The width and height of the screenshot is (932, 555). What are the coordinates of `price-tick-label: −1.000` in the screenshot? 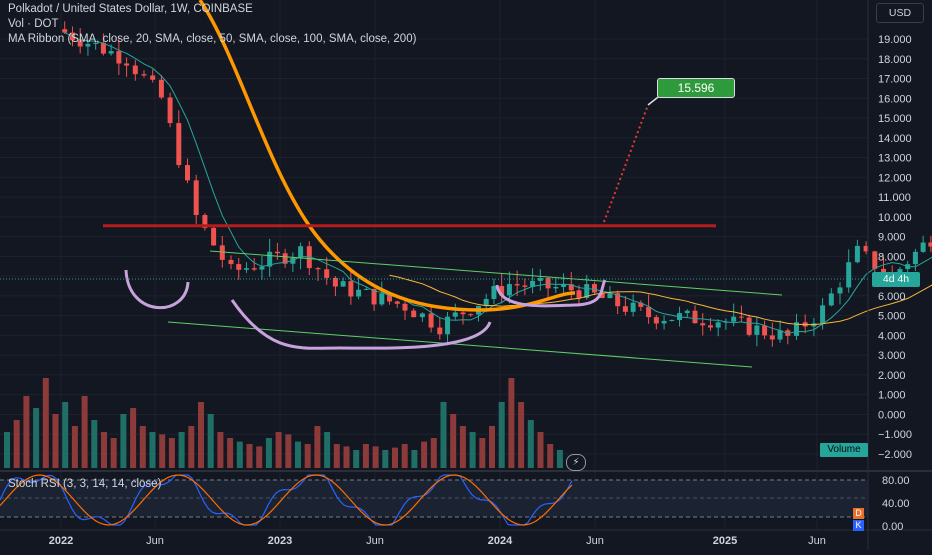 It's located at (895, 435).